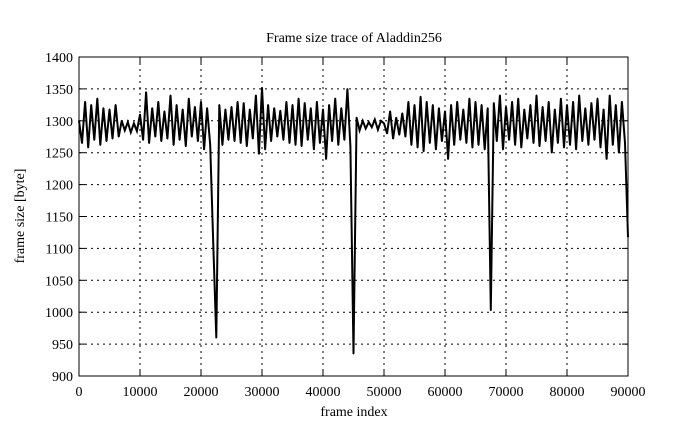  I want to click on x-tick-label: 20000, so click(201, 392).